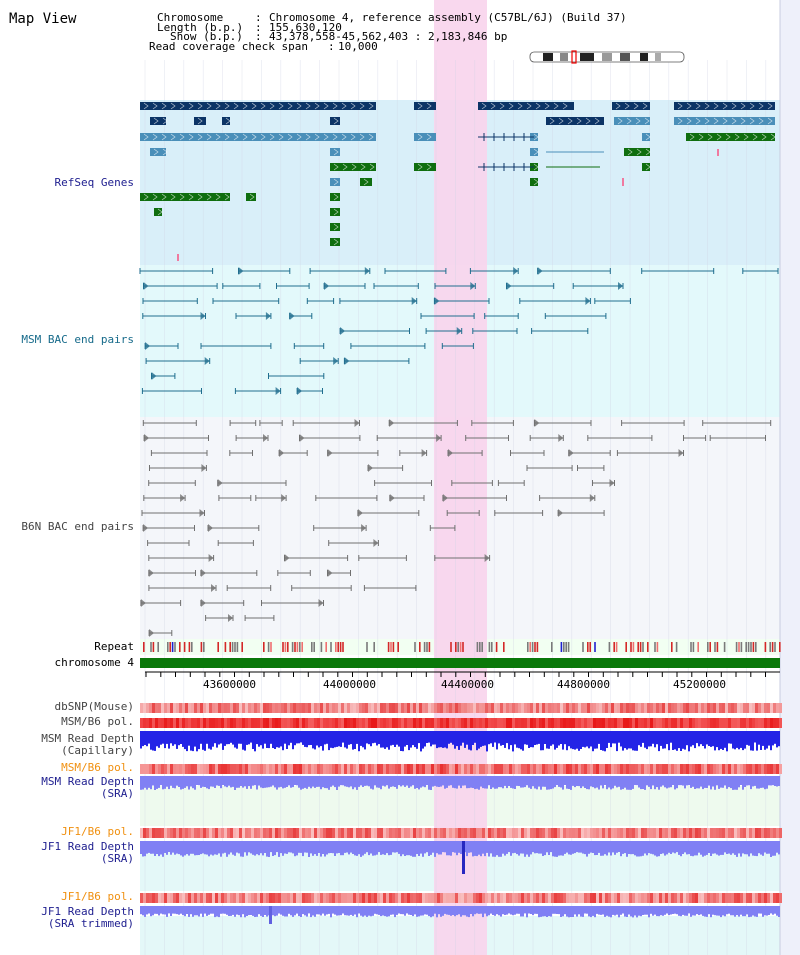  I want to click on track-label-dbsnp: dbSNP(Mouse), so click(94, 706).